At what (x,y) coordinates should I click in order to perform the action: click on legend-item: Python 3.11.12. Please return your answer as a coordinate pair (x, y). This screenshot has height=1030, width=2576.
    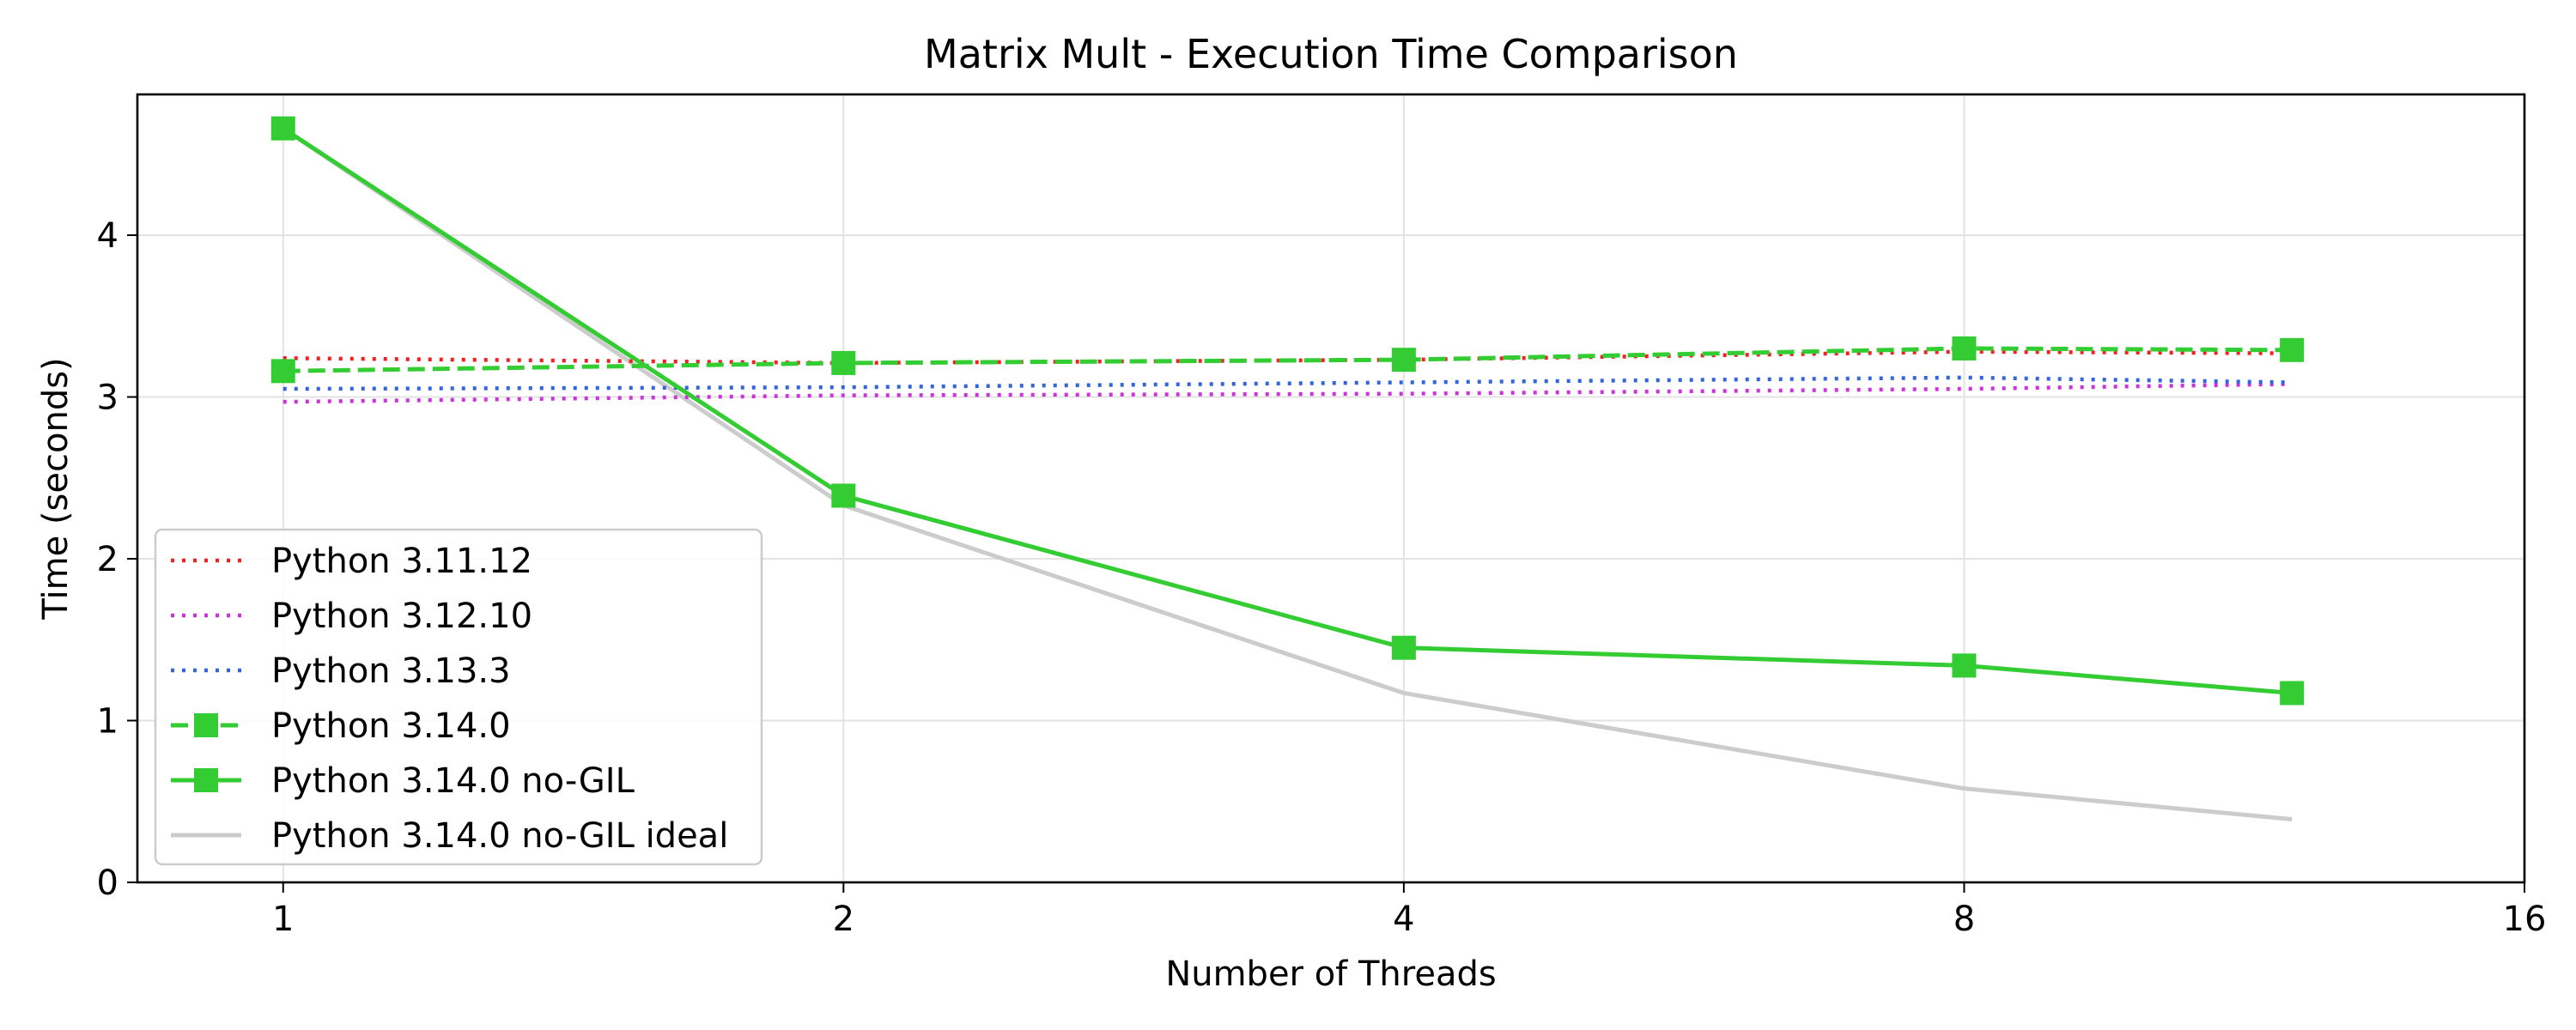
    Looking at the image, I should click on (351, 561).